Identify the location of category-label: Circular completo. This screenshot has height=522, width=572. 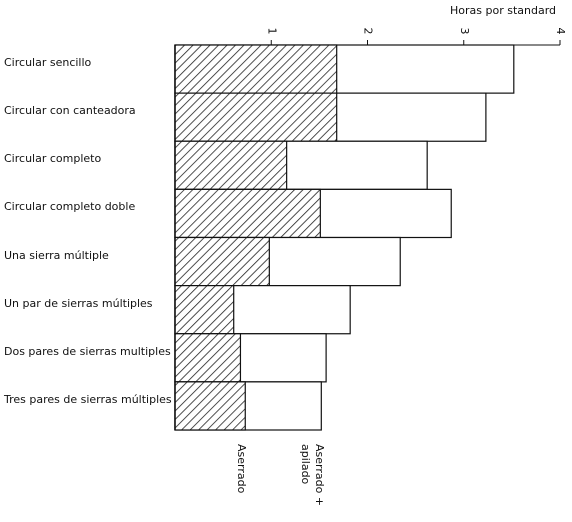
(53, 159).